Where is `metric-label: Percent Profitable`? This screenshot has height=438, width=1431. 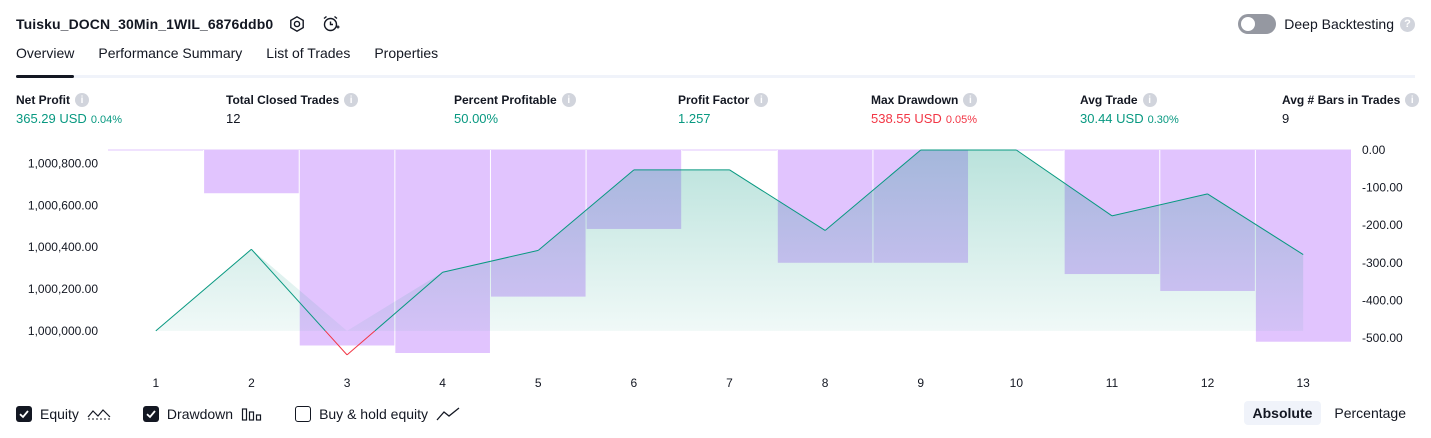
metric-label: Percent Profitable is located at coordinates (505, 100).